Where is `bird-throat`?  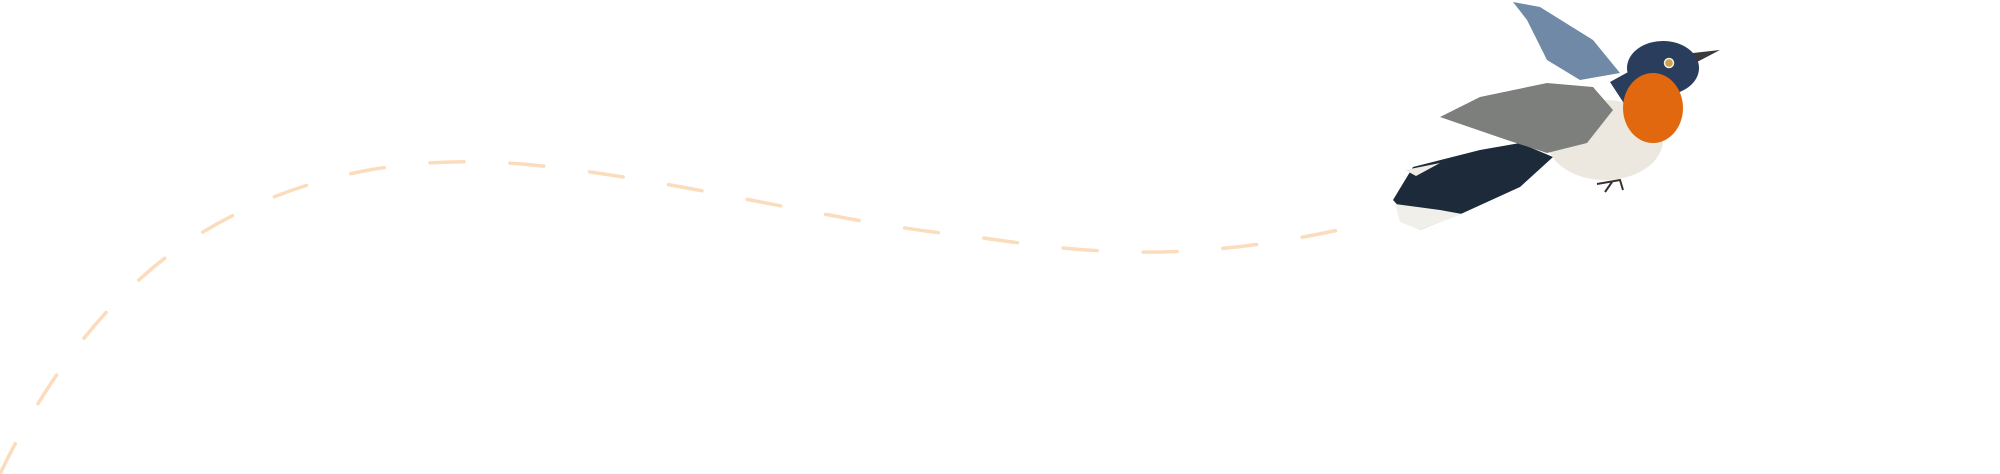 bird-throat is located at coordinates (1653, 108).